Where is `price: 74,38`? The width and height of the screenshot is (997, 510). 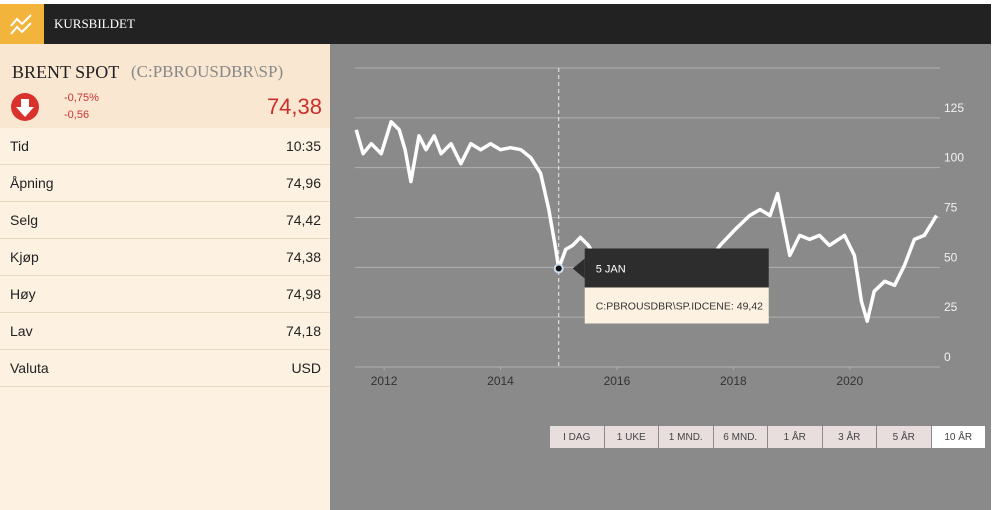
price: 74,38 is located at coordinates (294, 106).